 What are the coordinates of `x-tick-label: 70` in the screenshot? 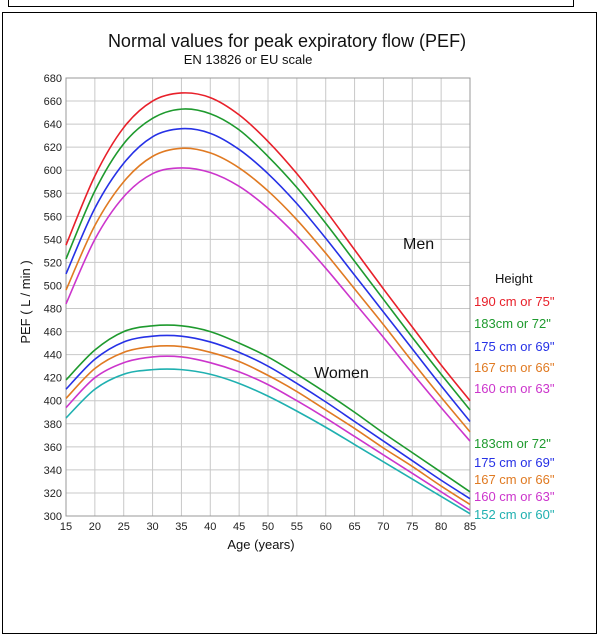 It's located at (383, 527).